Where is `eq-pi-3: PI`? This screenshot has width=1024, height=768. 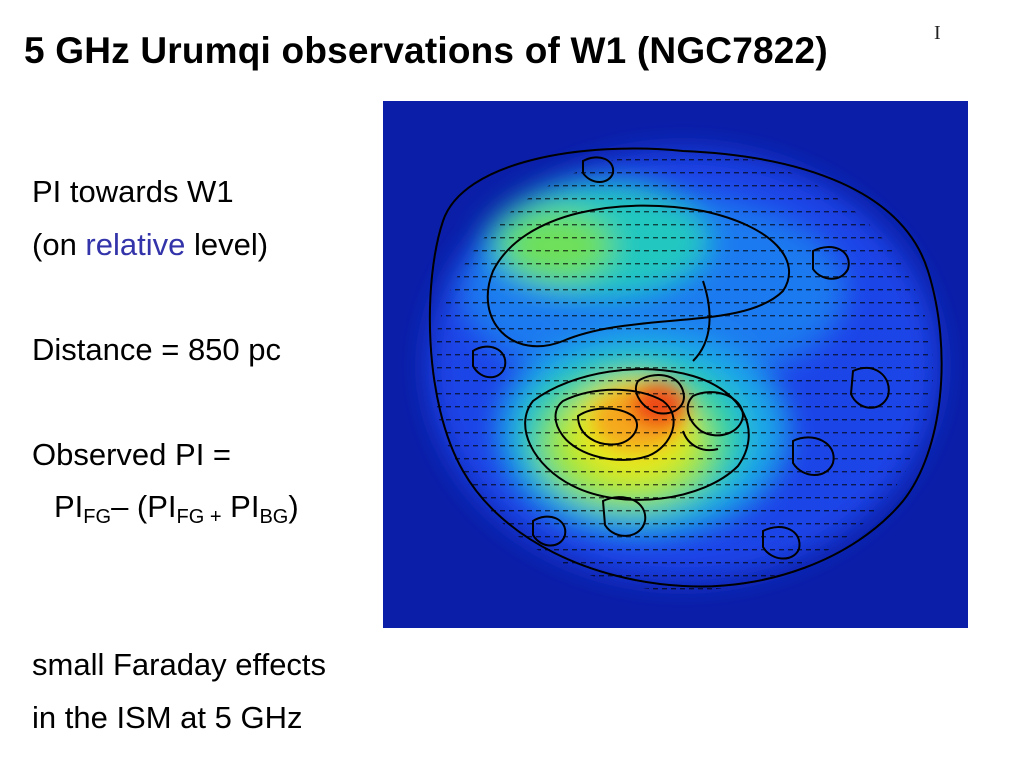
eq-pi-3: PI is located at coordinates (240, 506).